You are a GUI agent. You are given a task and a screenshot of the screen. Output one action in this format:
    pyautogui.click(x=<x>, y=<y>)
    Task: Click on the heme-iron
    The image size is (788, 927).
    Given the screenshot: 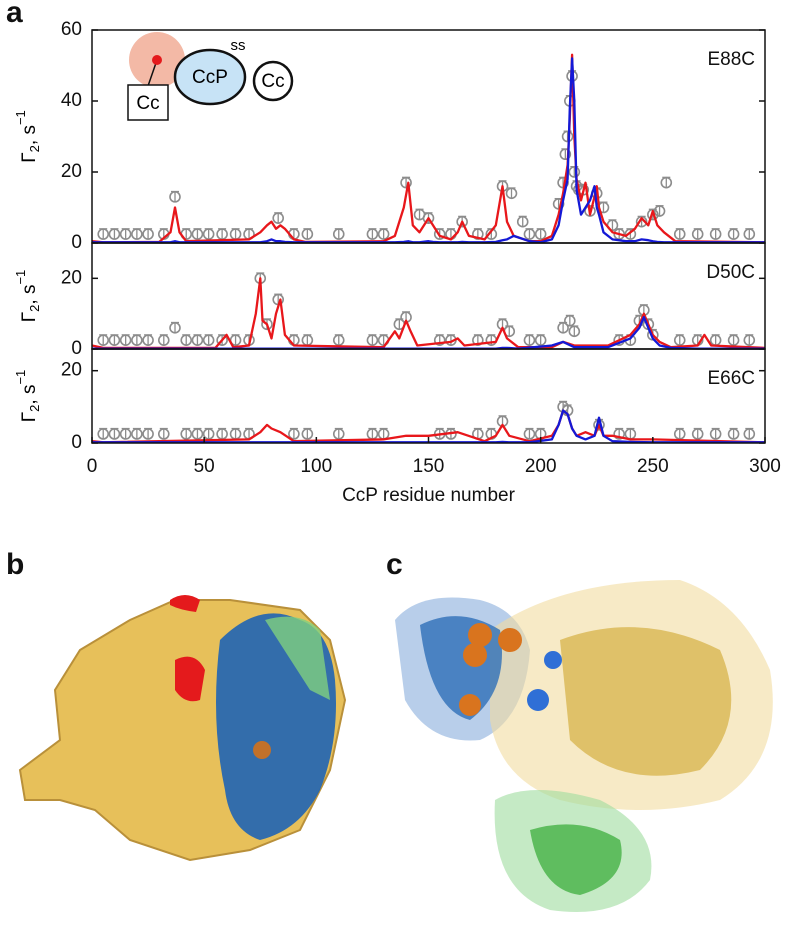 What is the action you would take?
    pyautogui.click(x=262, y=750)
    